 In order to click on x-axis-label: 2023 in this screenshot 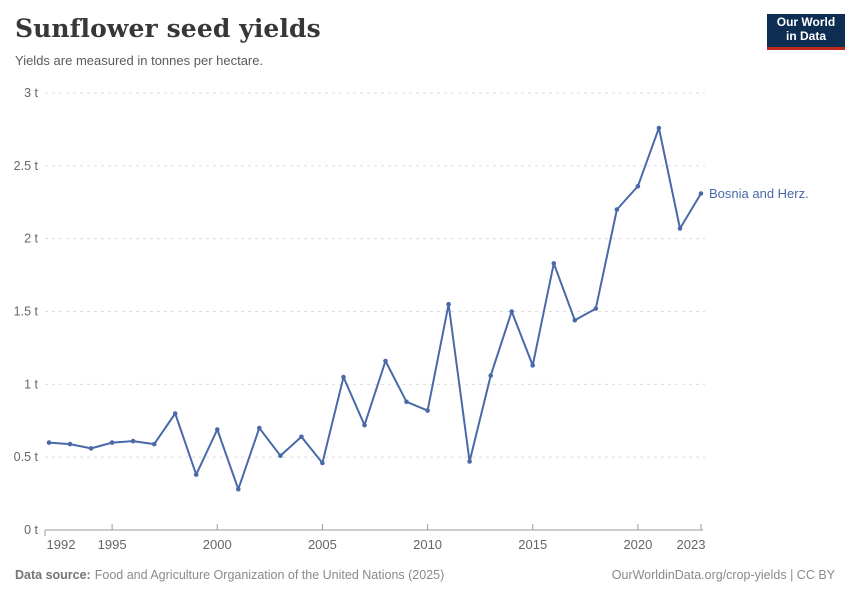, I will do `click(691, 544)`.